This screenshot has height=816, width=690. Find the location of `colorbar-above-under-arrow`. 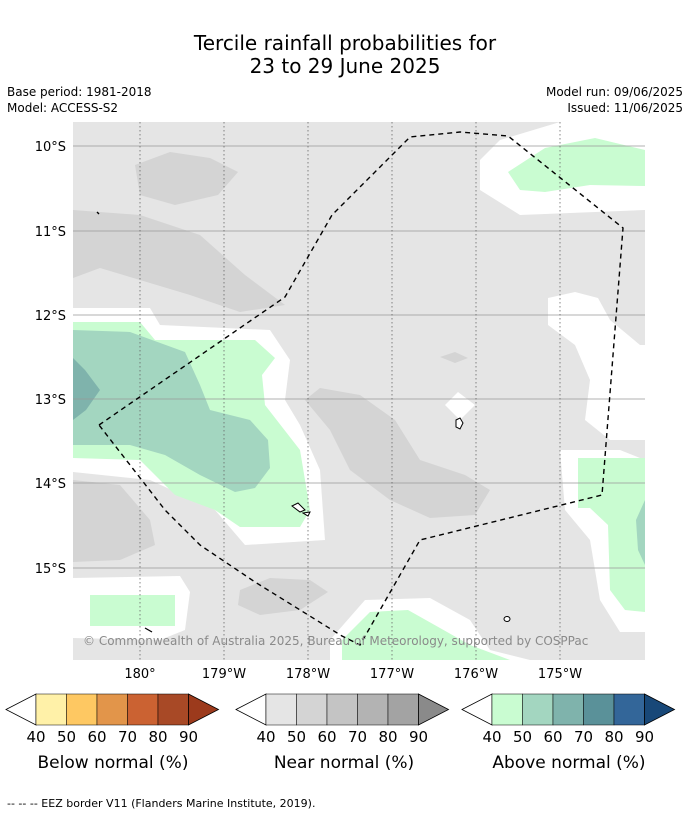

colorbar-above-under-arrow is located at coordinates (477, 709).